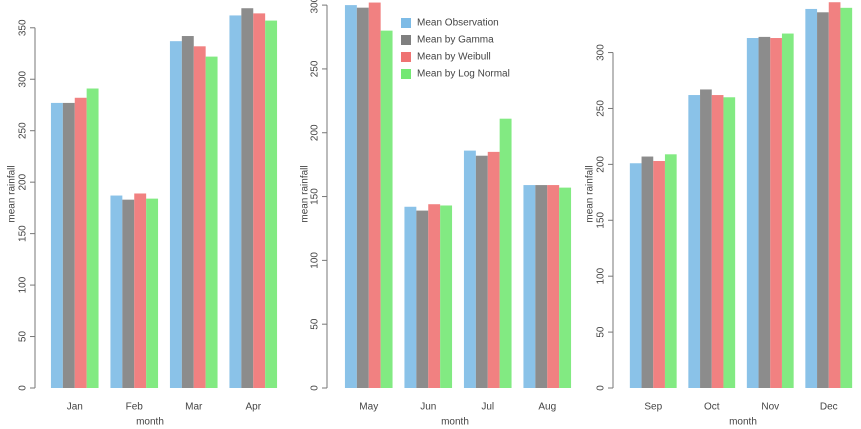  Describe the element at coordinates (653, 407) in the screenshot. I see `x-tick-label: Sep` at that location.